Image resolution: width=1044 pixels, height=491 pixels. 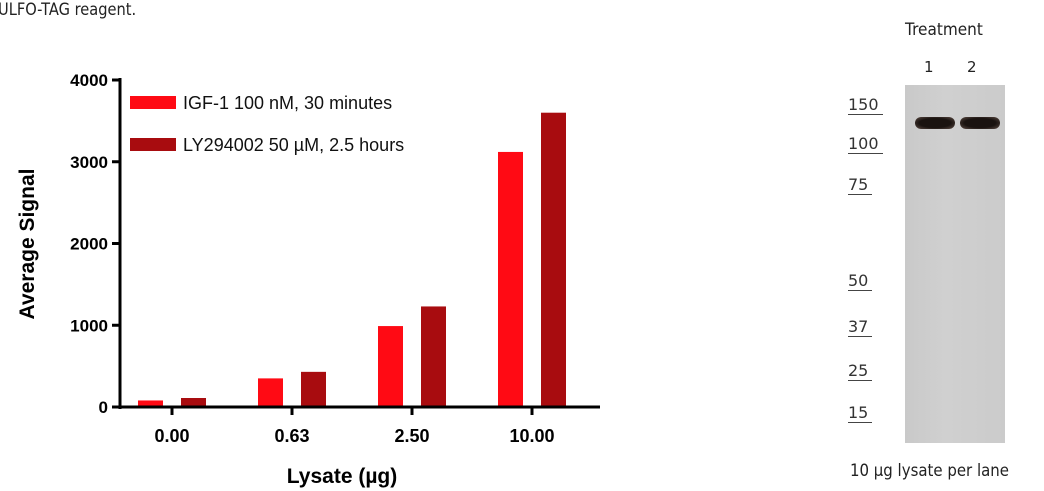 I want to click on mw-marker: 150, so click(x=865, y=105).